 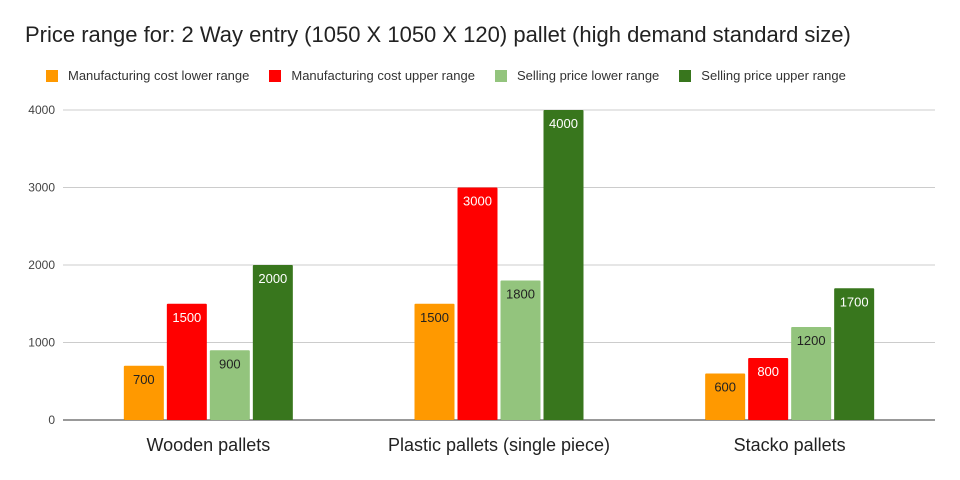 I want to click on data-label: 3000, so click(x=477, y=201).